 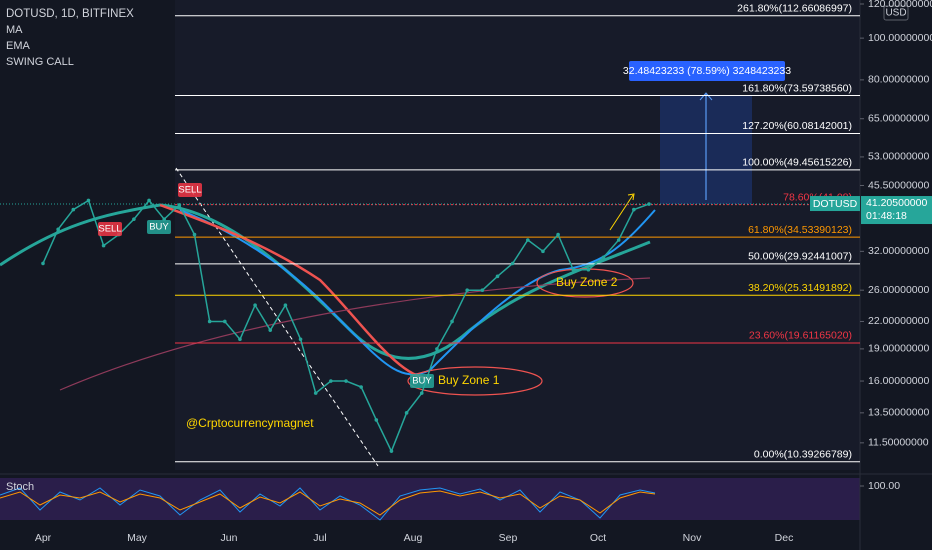 I want to click on y-tick-label: 16.00000000, so click(x=898, y=381).